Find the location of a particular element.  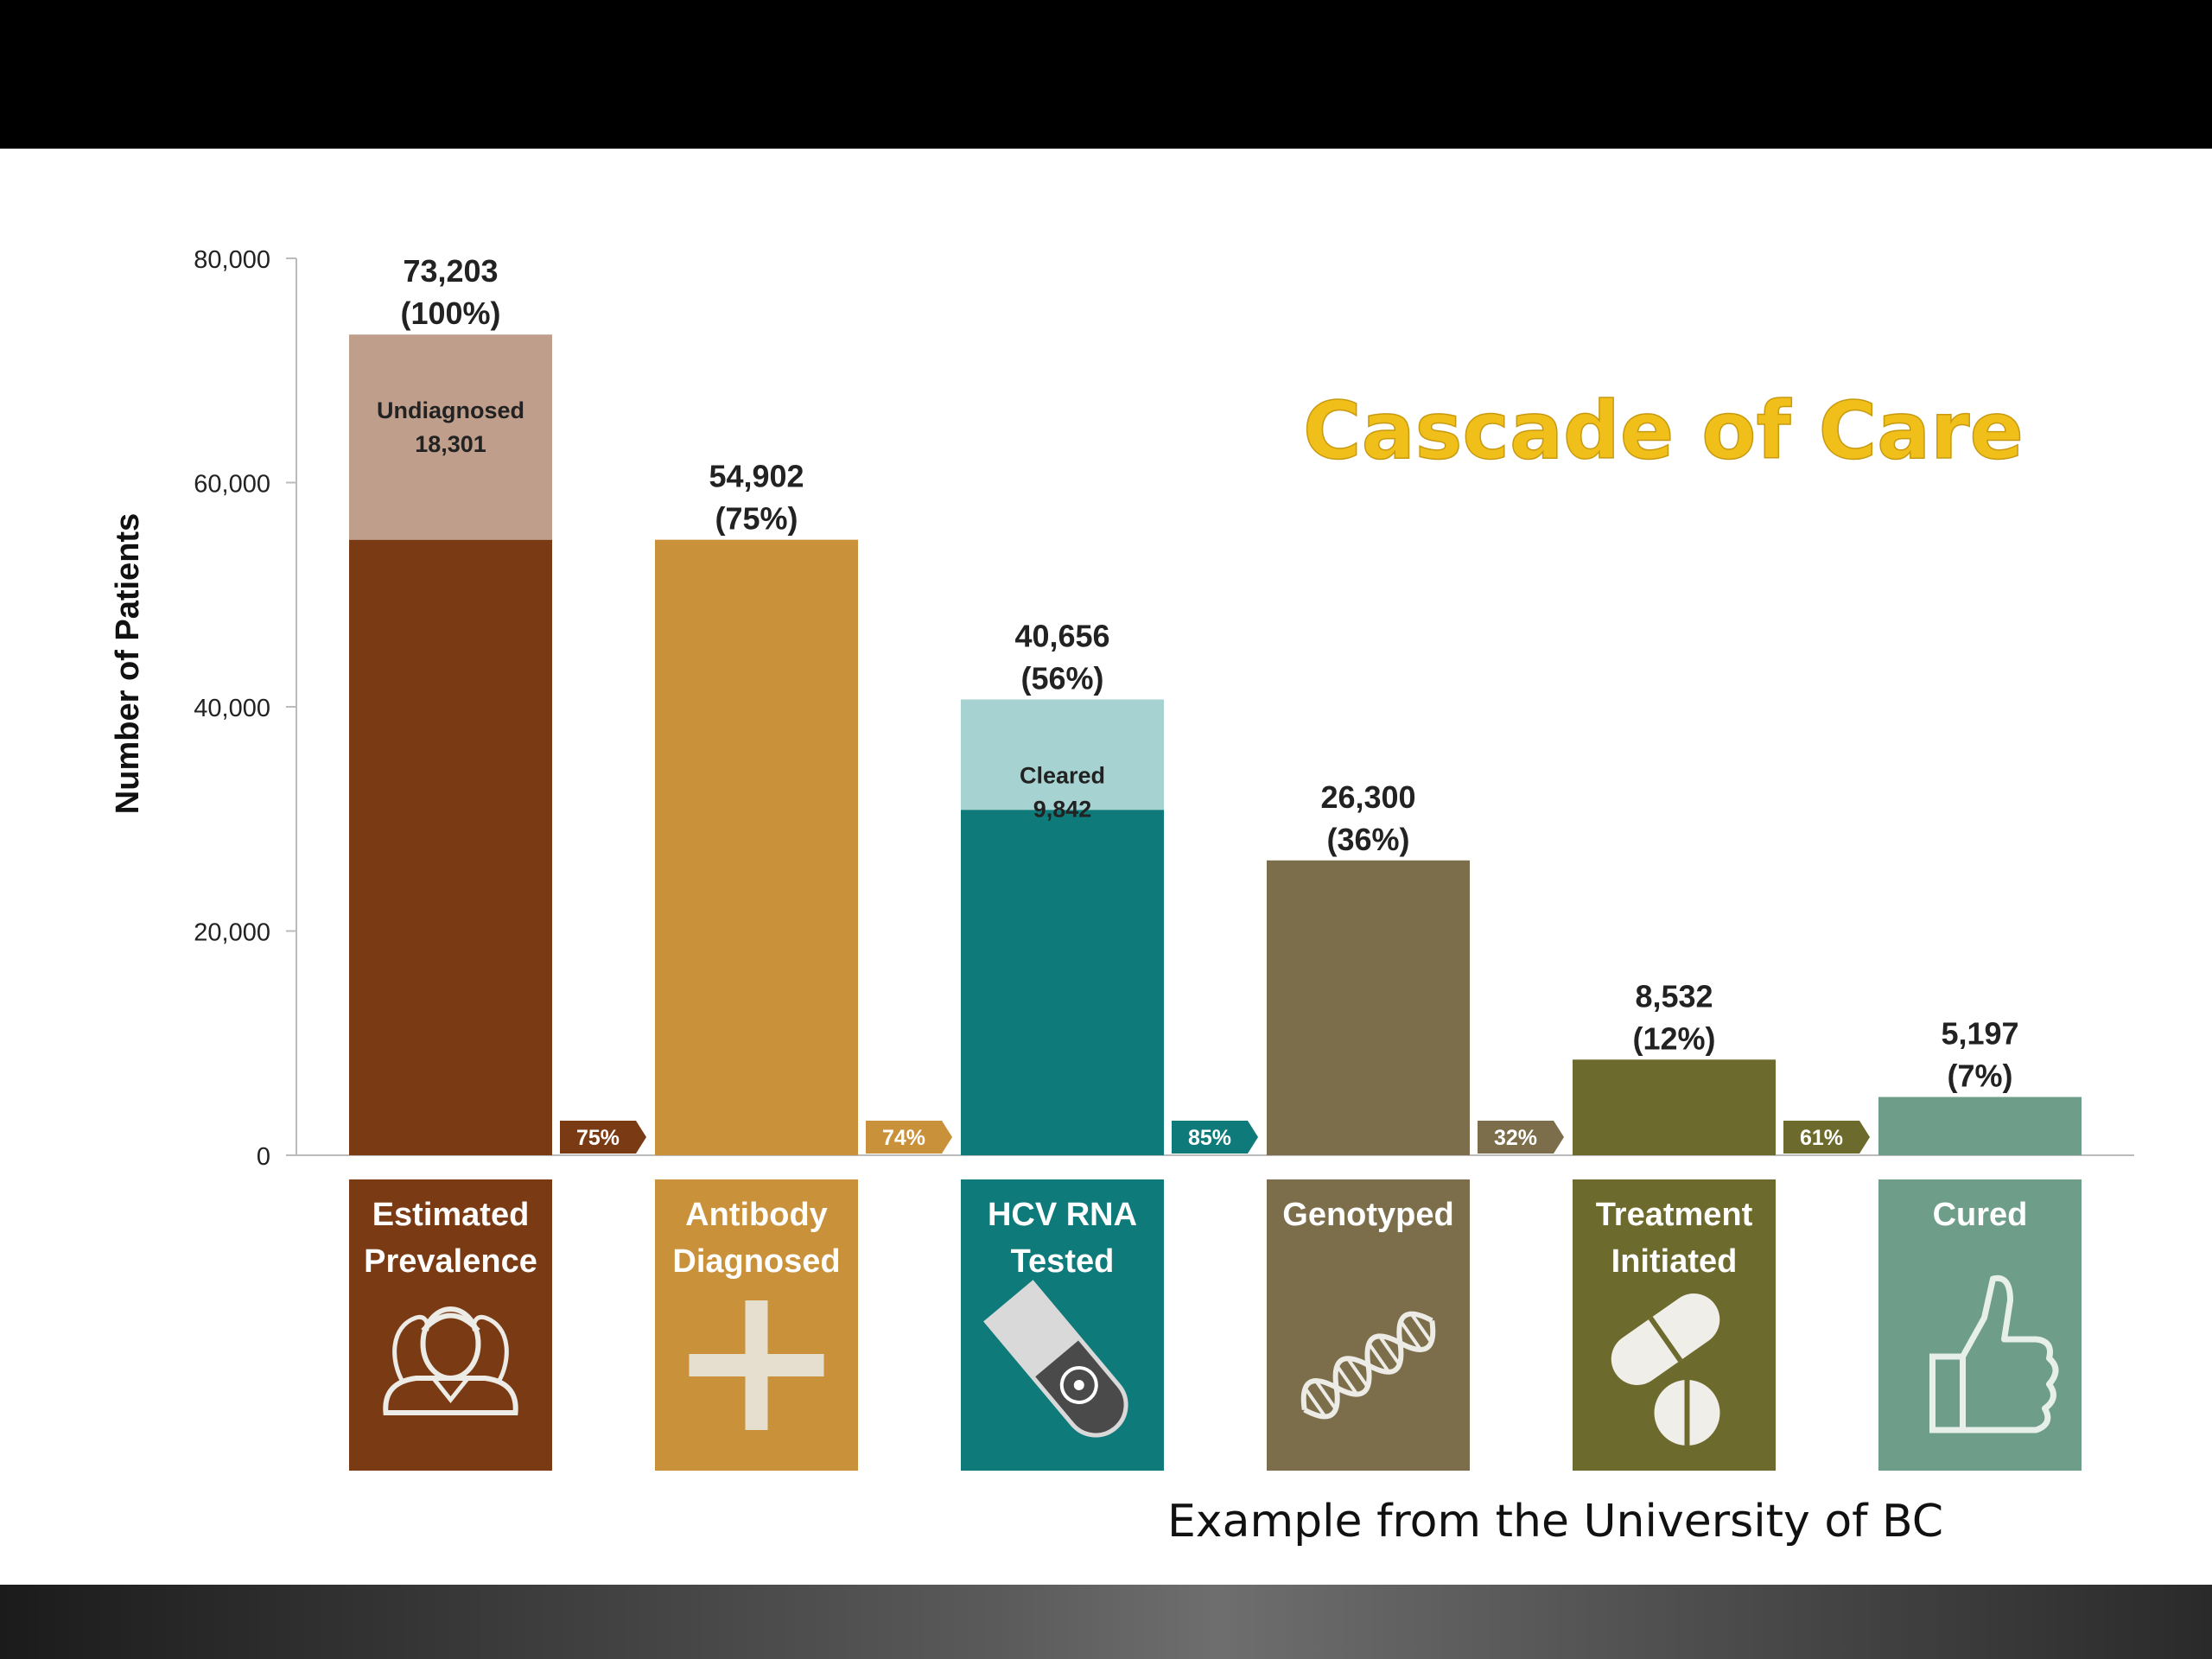

test-tube-icon is located at coordinates (1055, 1359).